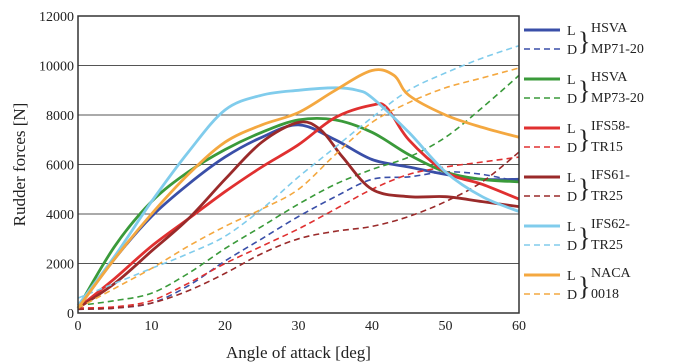  I want to click on x-axis-ticks: 0 10 20 30 40 50 60, so click(301, 326).